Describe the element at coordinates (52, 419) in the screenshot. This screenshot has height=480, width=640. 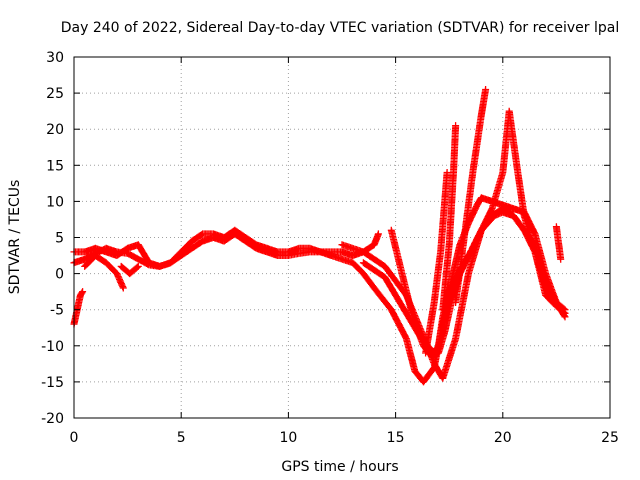
I see `y-tick-label: -20` at that location.